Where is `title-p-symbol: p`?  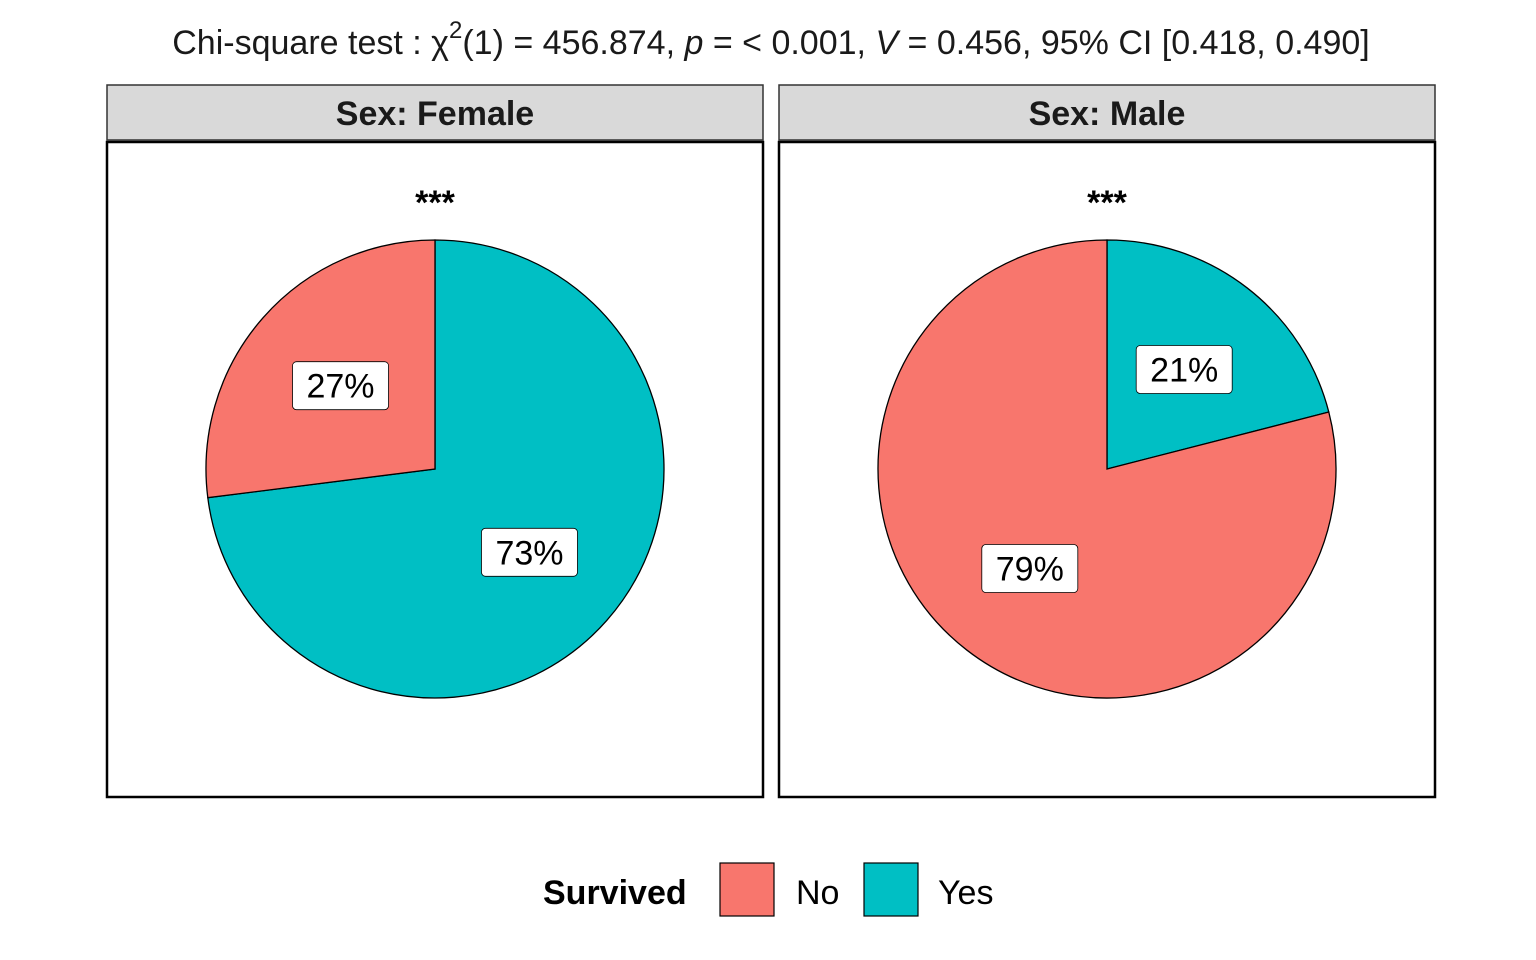 title-p-symbol: p is located at coordinates (693, 43).